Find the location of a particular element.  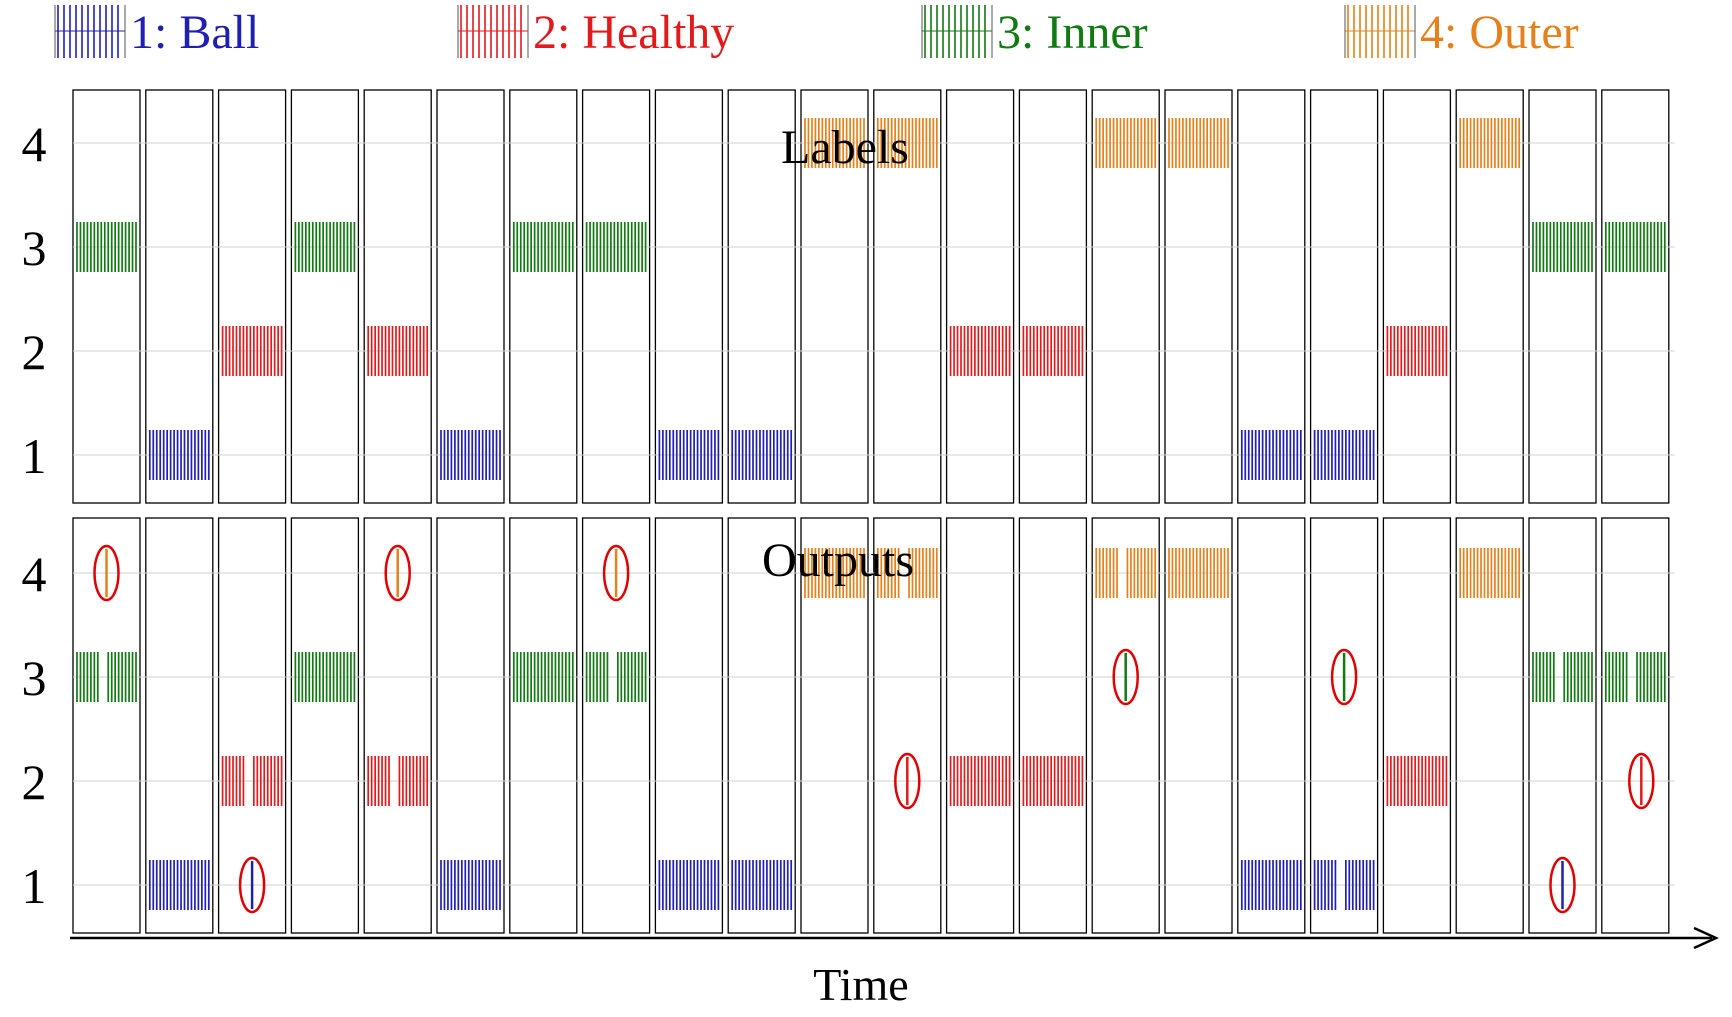

legend: 1: Ball 2: Healthy 3: Inner 4: Outer is located at coordinates (816, 32).